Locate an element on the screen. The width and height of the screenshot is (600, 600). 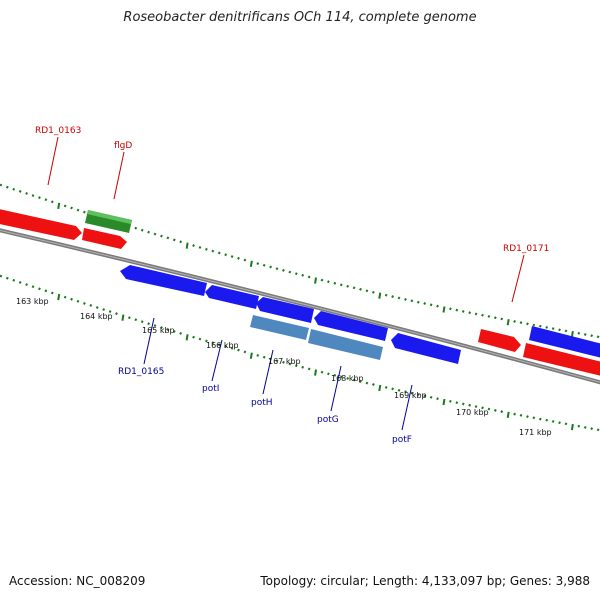
scale-label-166: 166 kbp is located at coordinates (222, 345).